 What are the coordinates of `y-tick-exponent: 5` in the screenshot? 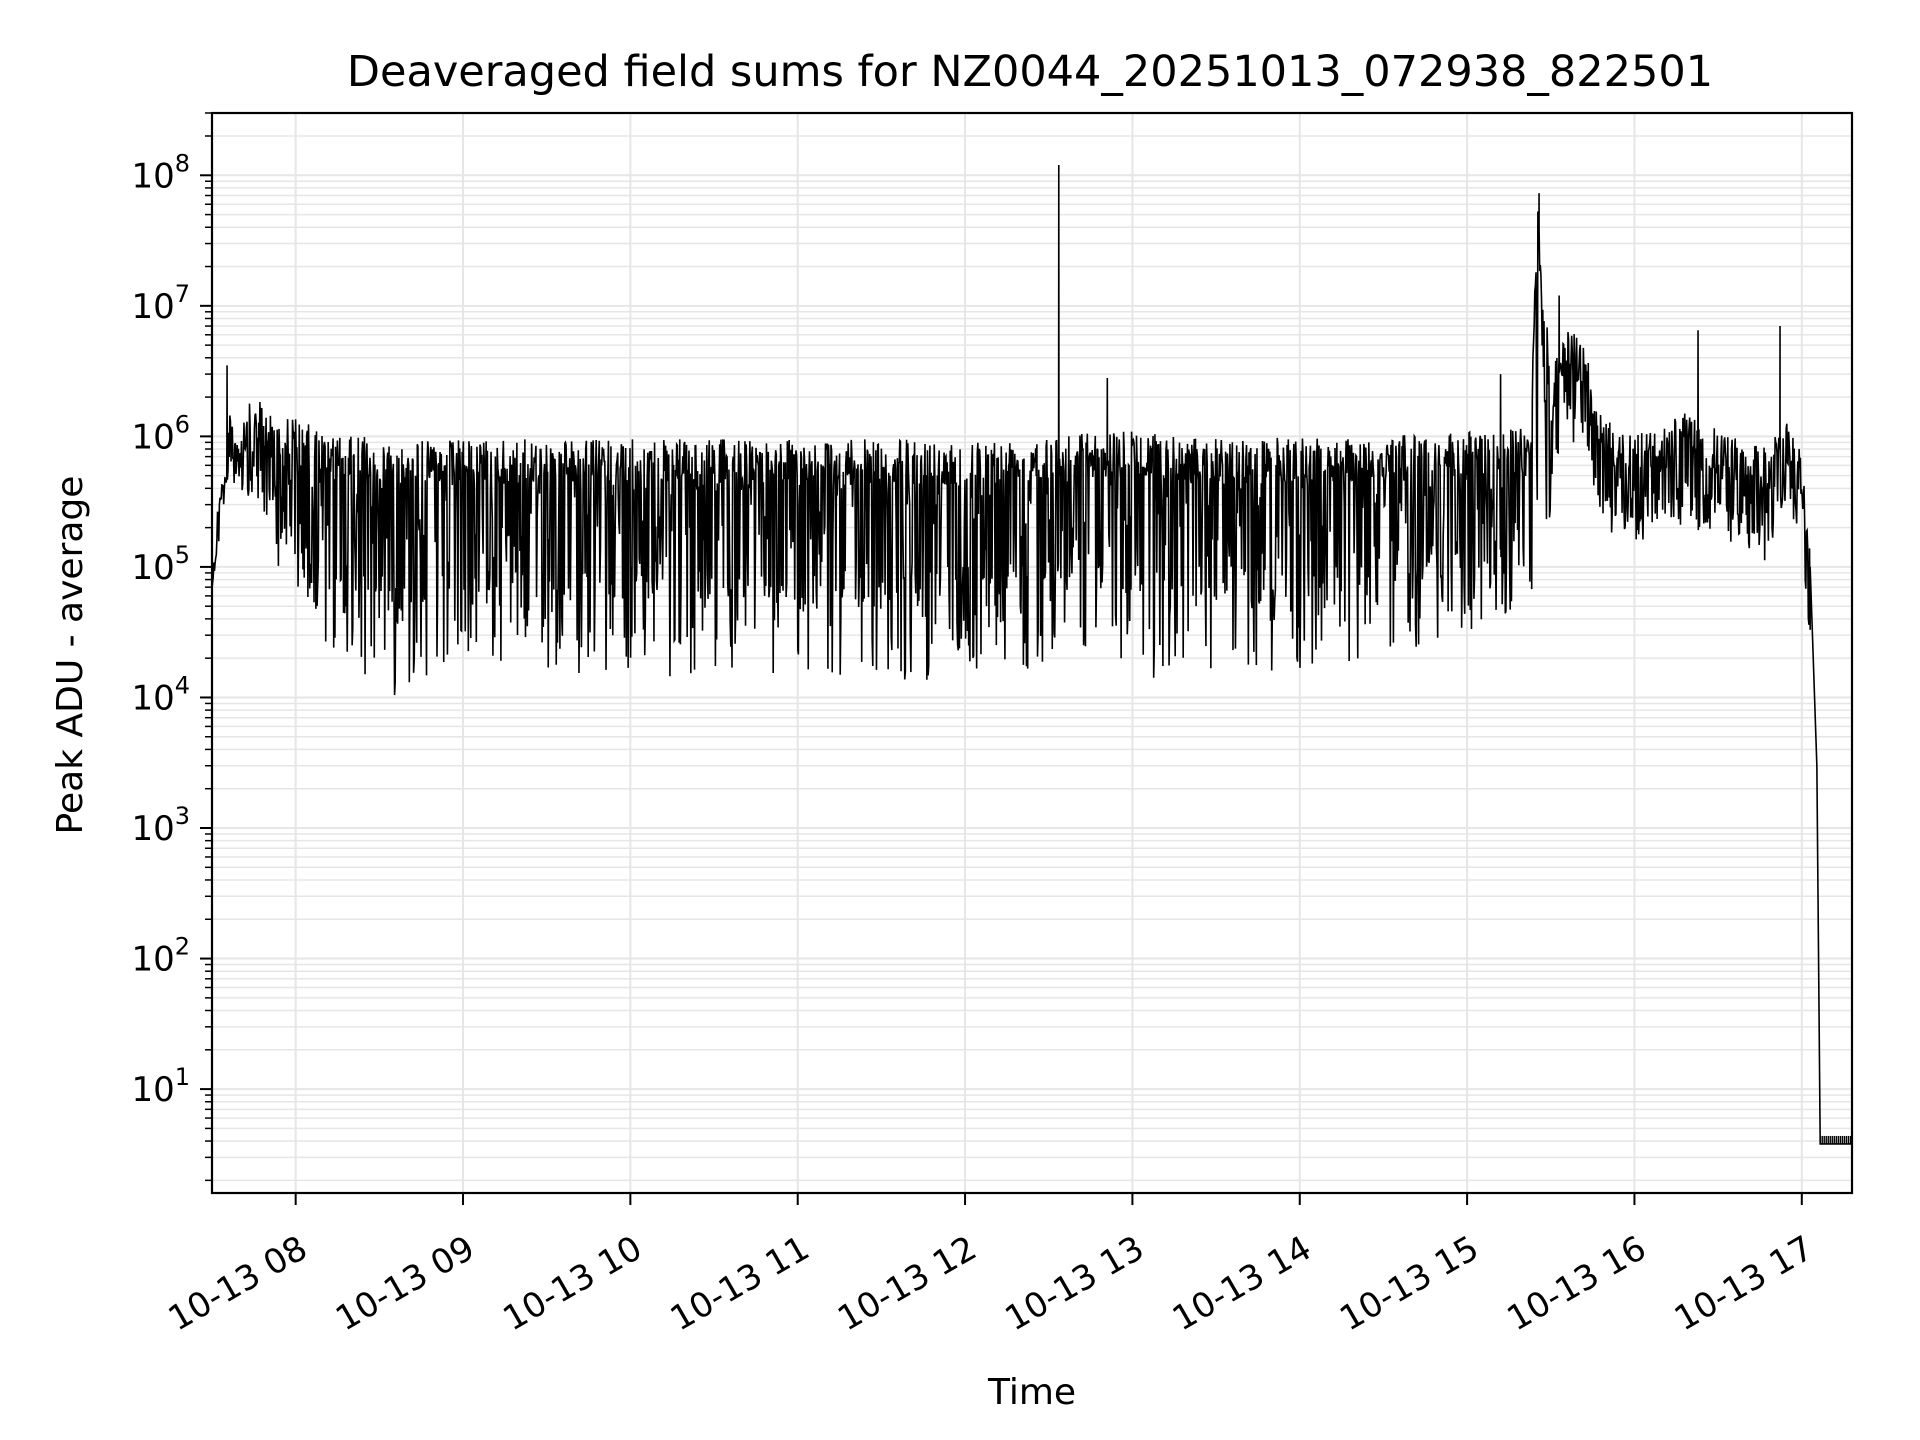 It's located at (182, 555).